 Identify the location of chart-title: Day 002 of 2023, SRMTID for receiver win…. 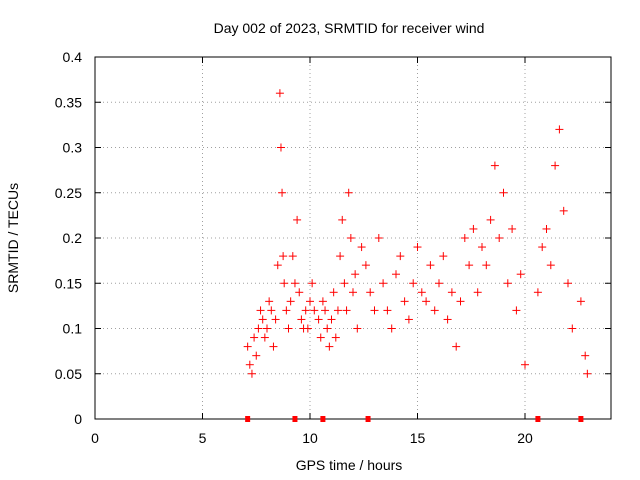
(349, 28).